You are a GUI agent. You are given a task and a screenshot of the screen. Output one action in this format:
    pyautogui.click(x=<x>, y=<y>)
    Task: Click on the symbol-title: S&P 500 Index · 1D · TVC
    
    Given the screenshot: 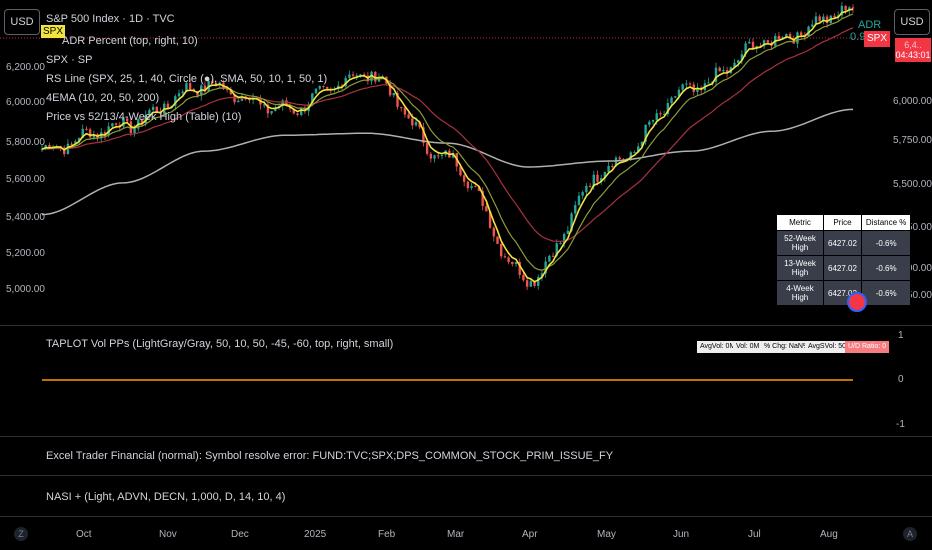 What is the action you would take?
    pyautogui.click(x=110, y=19)
    